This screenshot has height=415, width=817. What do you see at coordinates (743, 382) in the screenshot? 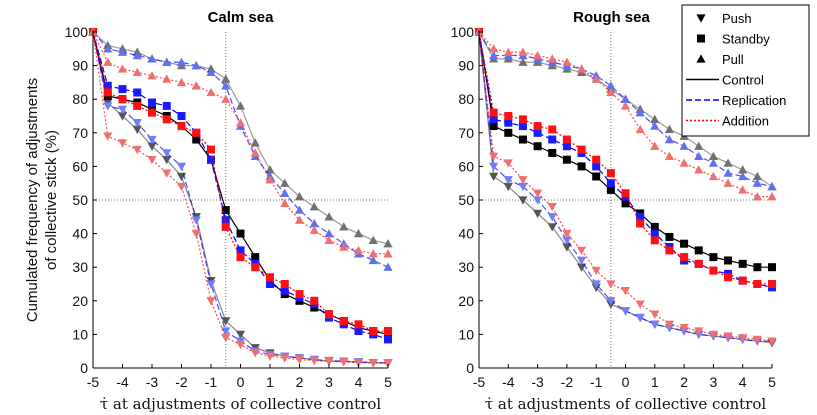
I see `x-tick-label: 4` at bounding box center [743, 382].